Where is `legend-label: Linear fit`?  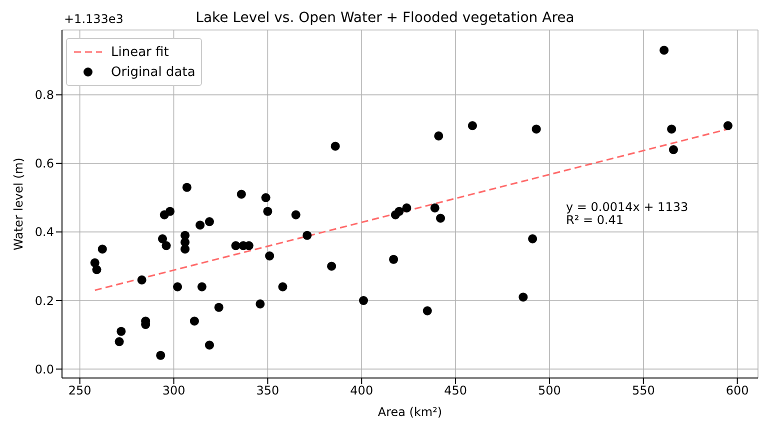
legend-label: Linear fit is located at coordinates (140, 52).